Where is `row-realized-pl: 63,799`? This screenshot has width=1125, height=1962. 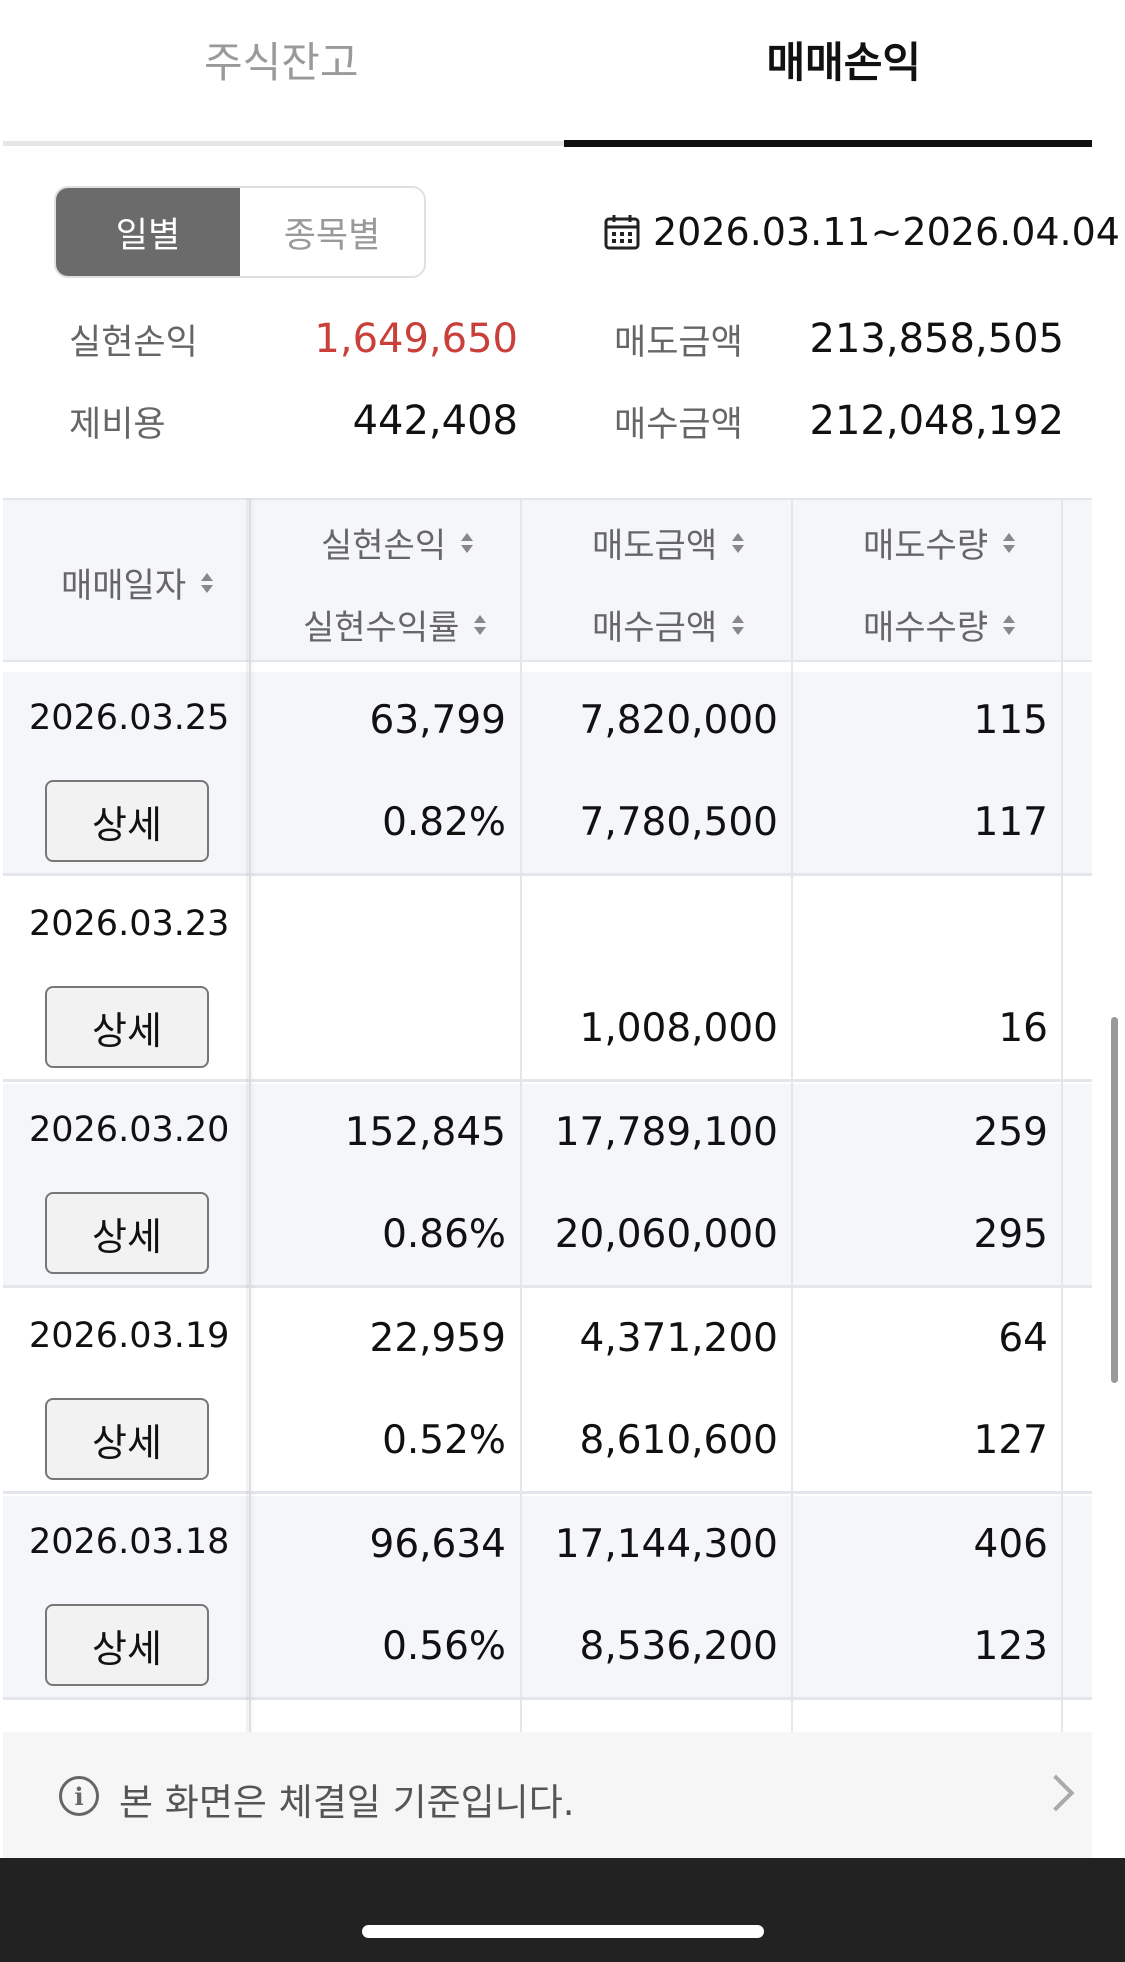 row-realized-pl: 63,799 is located at coordinates (437, 720).